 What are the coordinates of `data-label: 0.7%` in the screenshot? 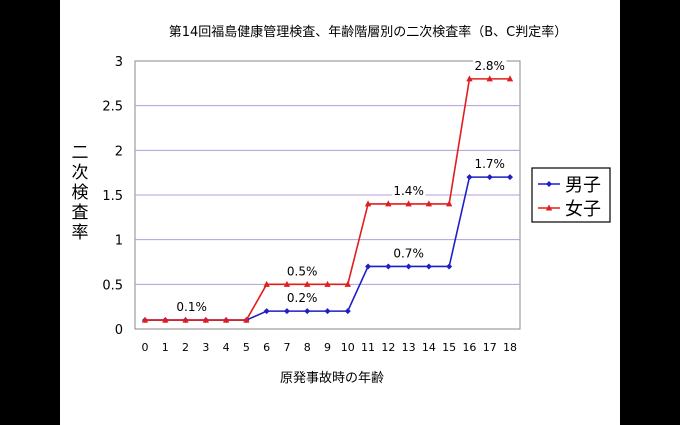 It's located at (408, 253).